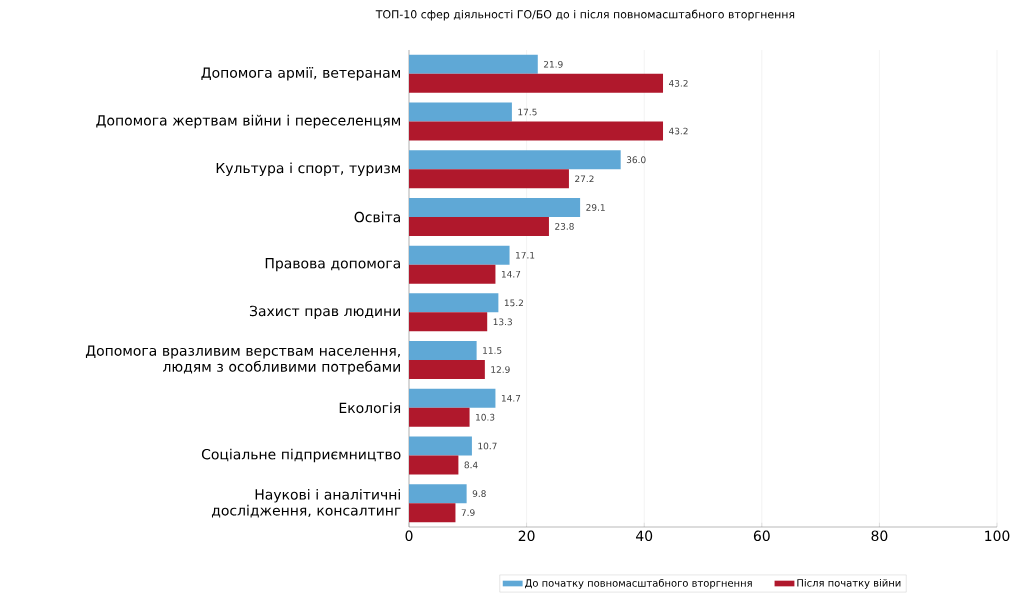  What do you see at coordinates (526, 536) in the screenshot?
I see `x-tick-label: 20` at bounding box center [526, 536].